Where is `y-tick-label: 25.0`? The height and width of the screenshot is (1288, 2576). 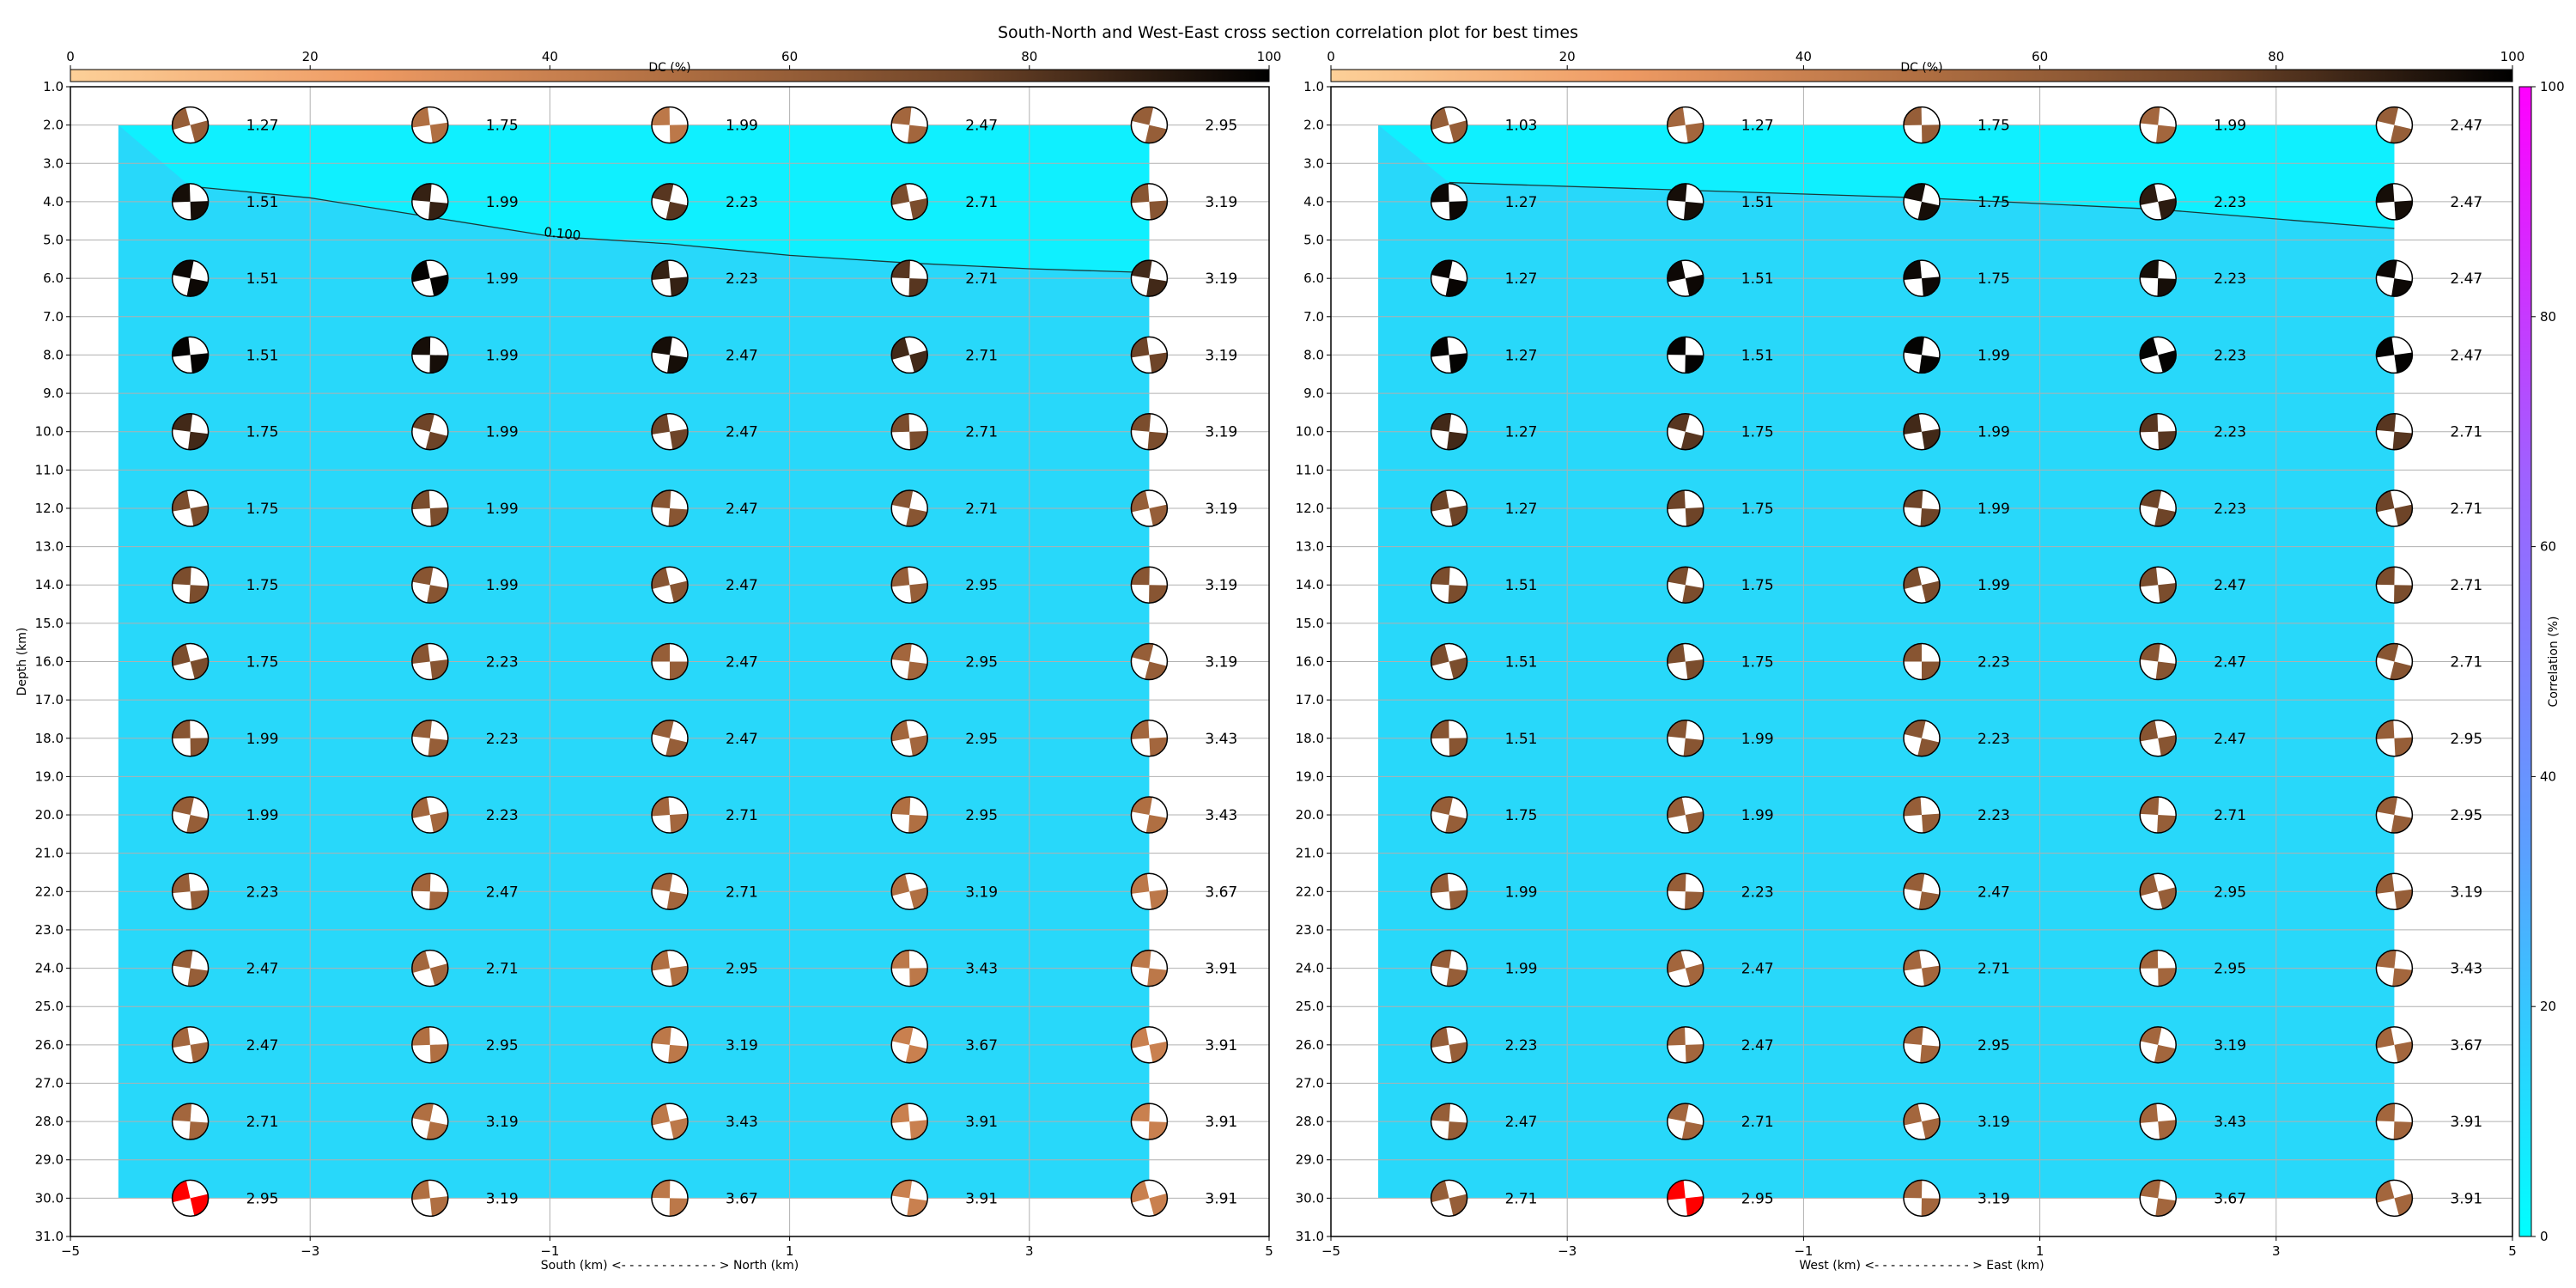
y-tick-label: 25.0 is located at coordinates (1310, 1006).